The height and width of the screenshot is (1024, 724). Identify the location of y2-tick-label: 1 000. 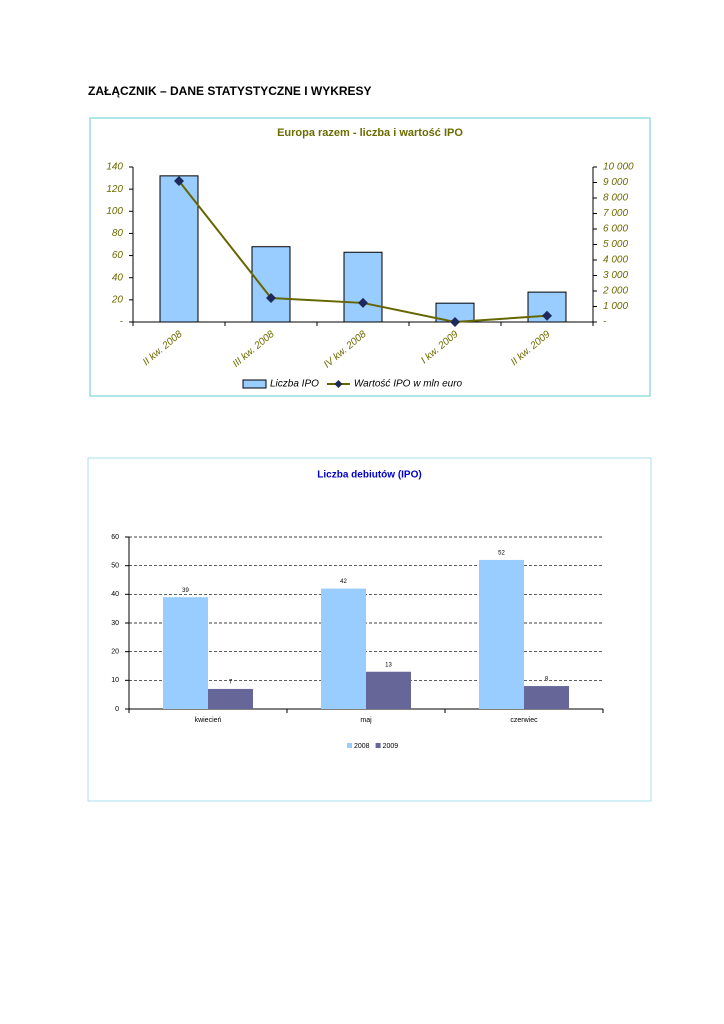
(615, 306).